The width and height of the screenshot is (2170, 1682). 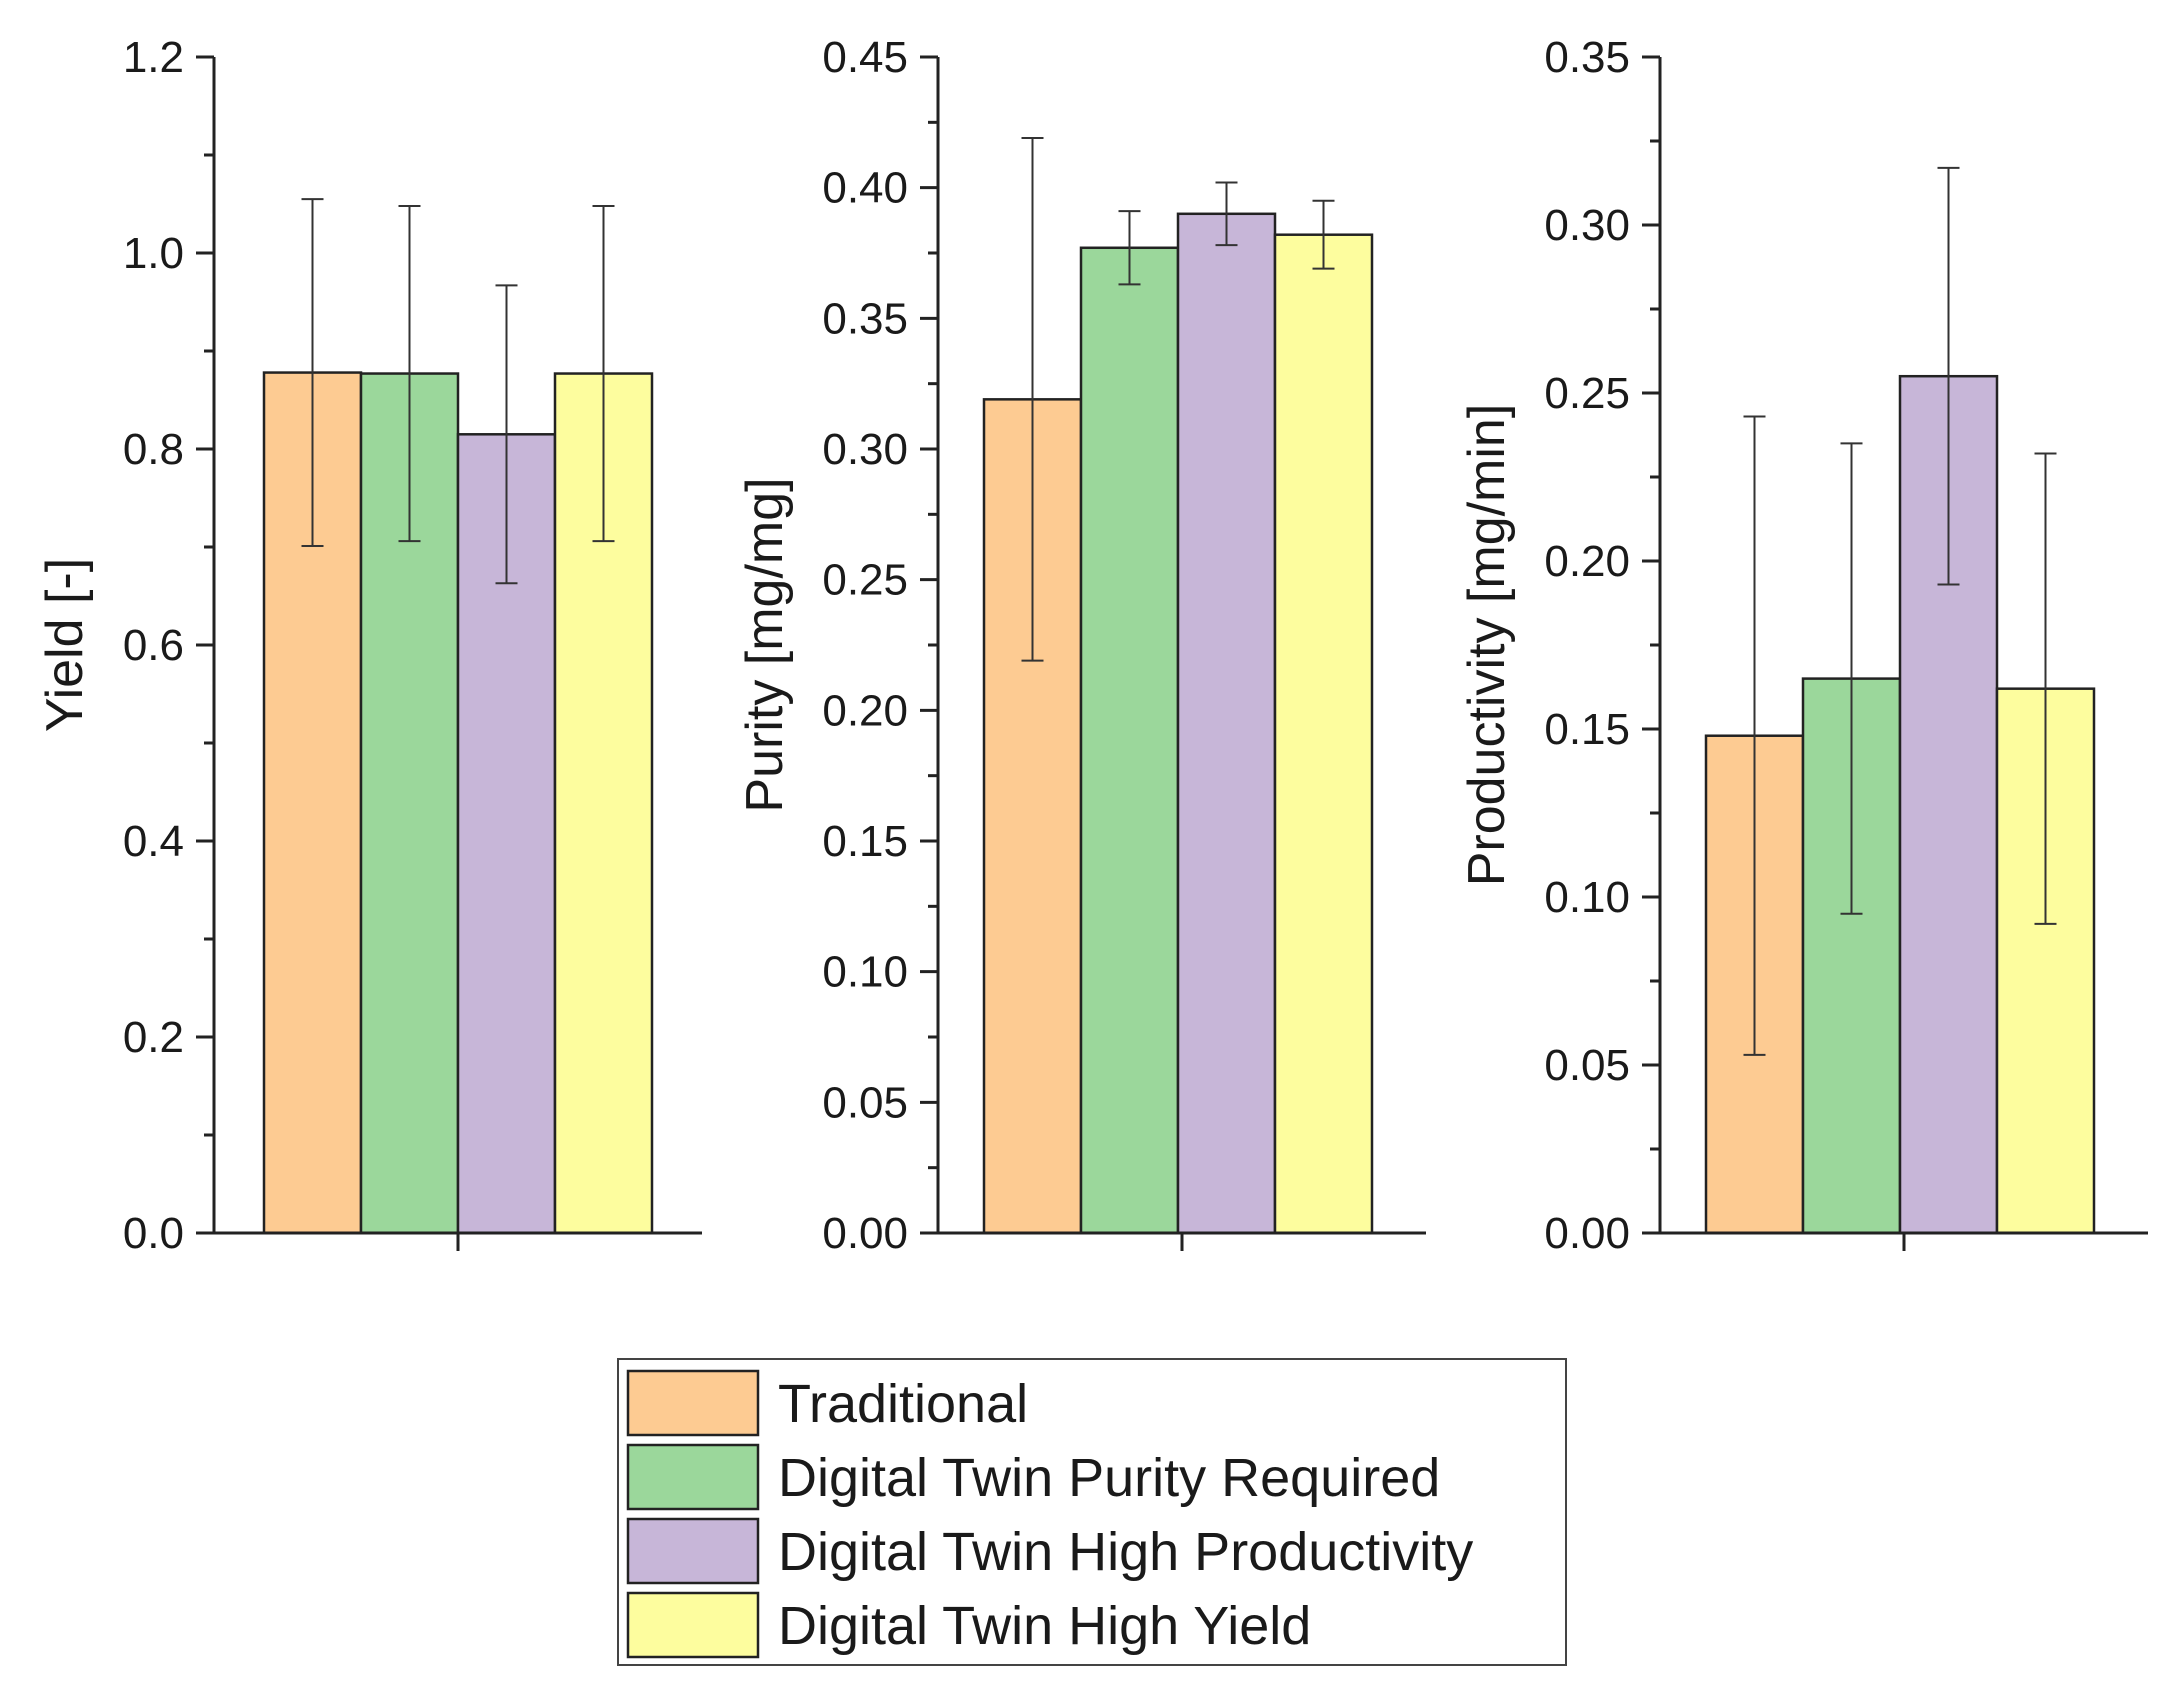 What do you see at coordinates (153, 449) in the screenshot?
I see `y-tick-label: 0.8` at bounding box center [153, 449].